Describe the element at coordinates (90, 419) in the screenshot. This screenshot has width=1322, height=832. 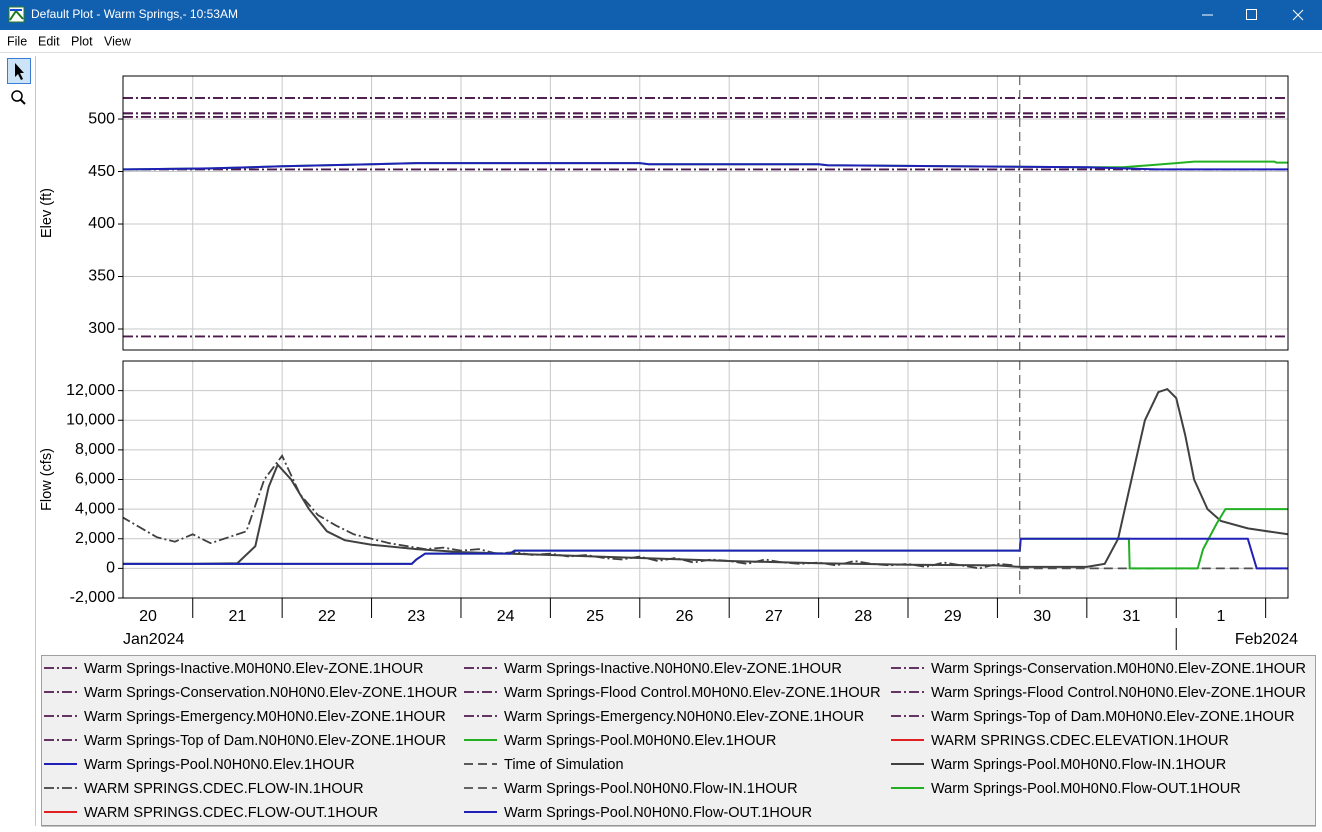
I see `y-tick-label: 10,000` at that location.